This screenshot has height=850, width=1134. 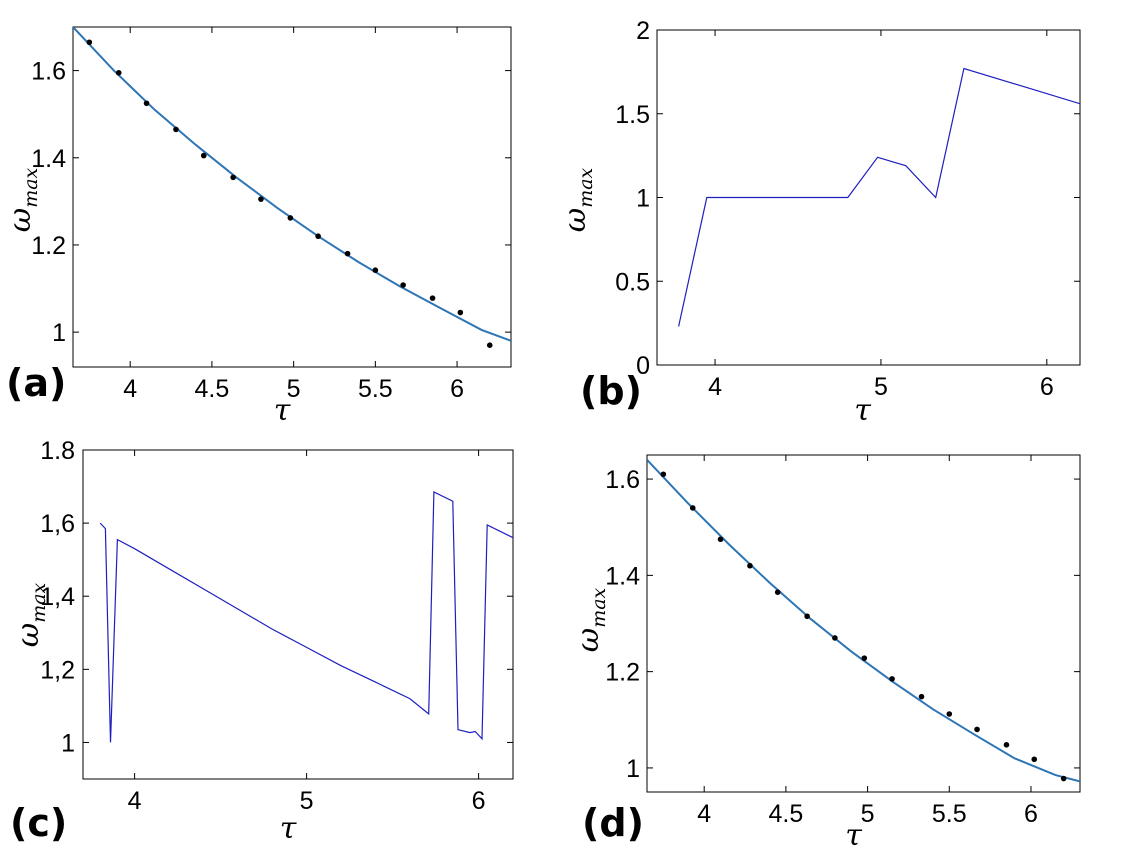 I want to click on y-tick-label: 1,4, so click(x=57, y=597).